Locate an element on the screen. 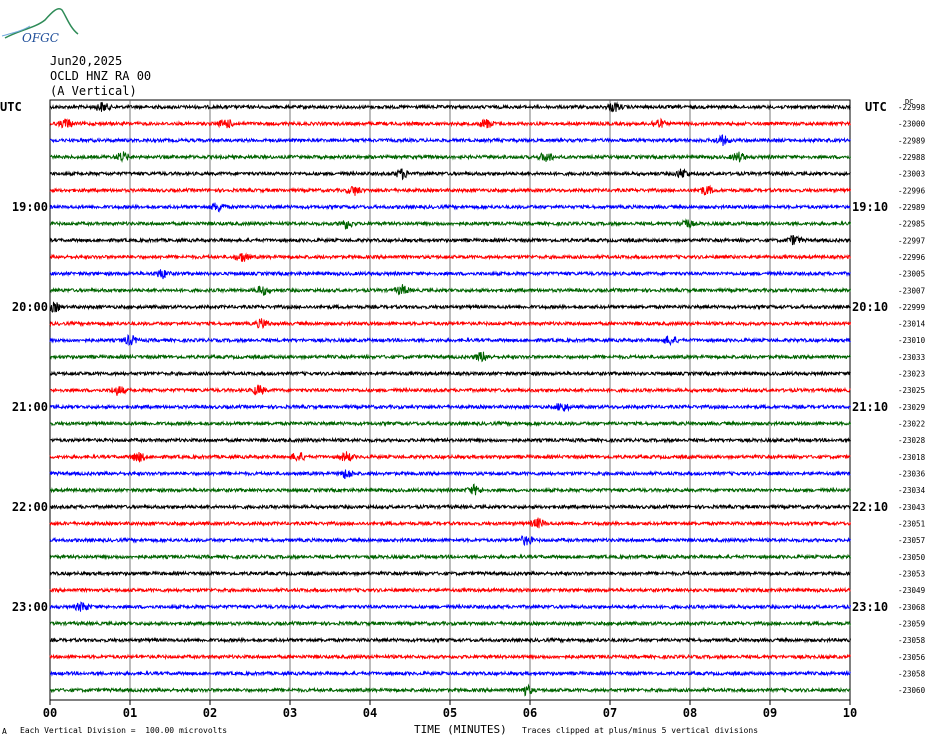 This screenshot has height=744, width=930. dc-offset-label: -23029 is located at coordinates (911, 407).